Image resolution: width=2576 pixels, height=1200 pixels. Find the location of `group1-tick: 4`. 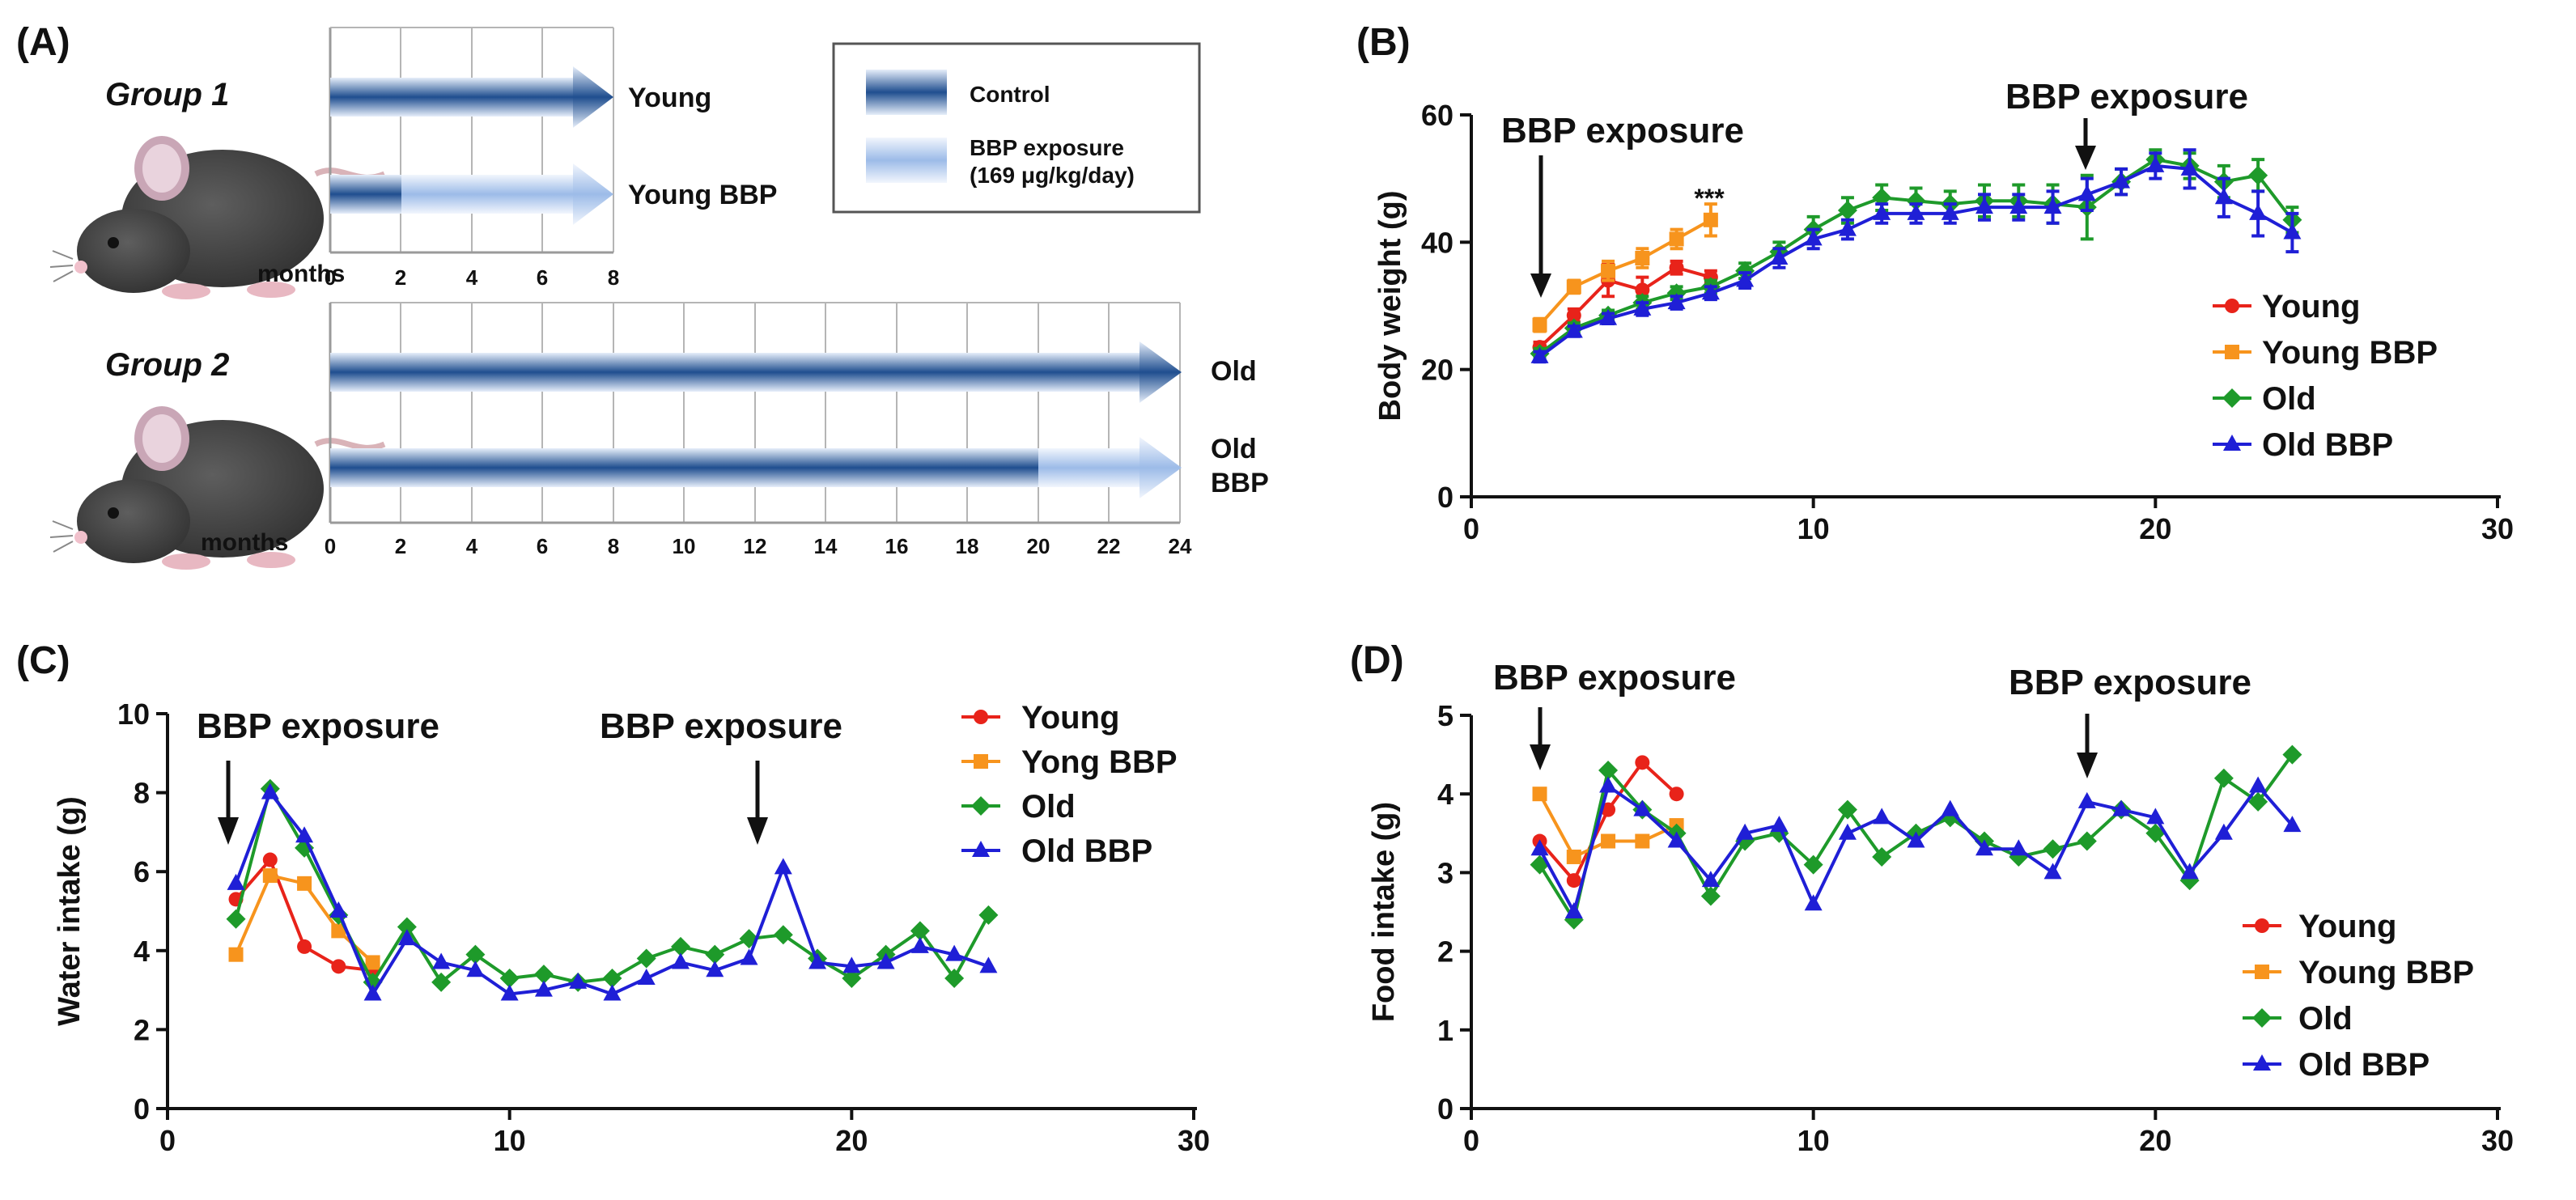

group1-tick: 4 is located at coordinates (472, 277).